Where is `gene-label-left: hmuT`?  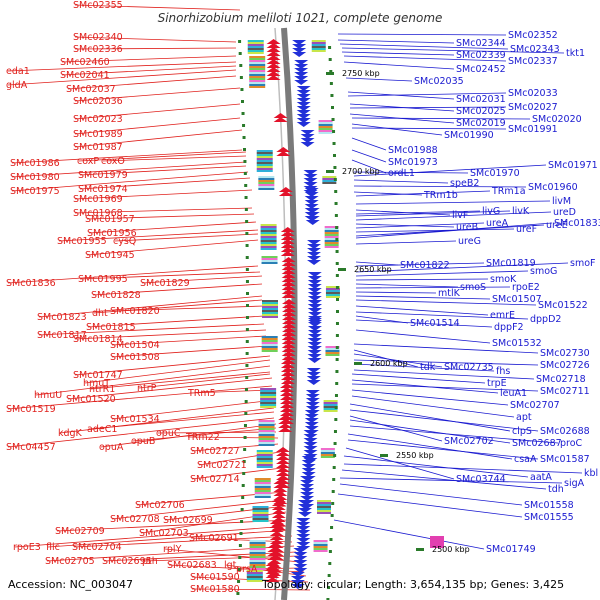
gene-label-left: hmuT is located at coordinates (96, 383).